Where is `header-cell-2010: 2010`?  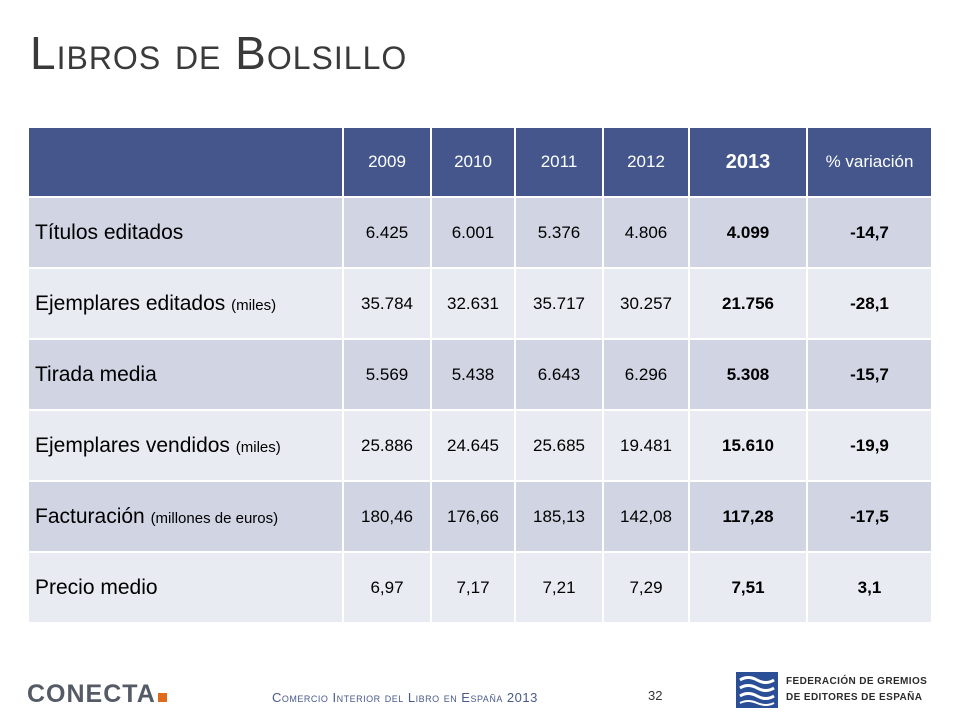
header-cell-2010: 2010 is located at coordinates (473, 162).